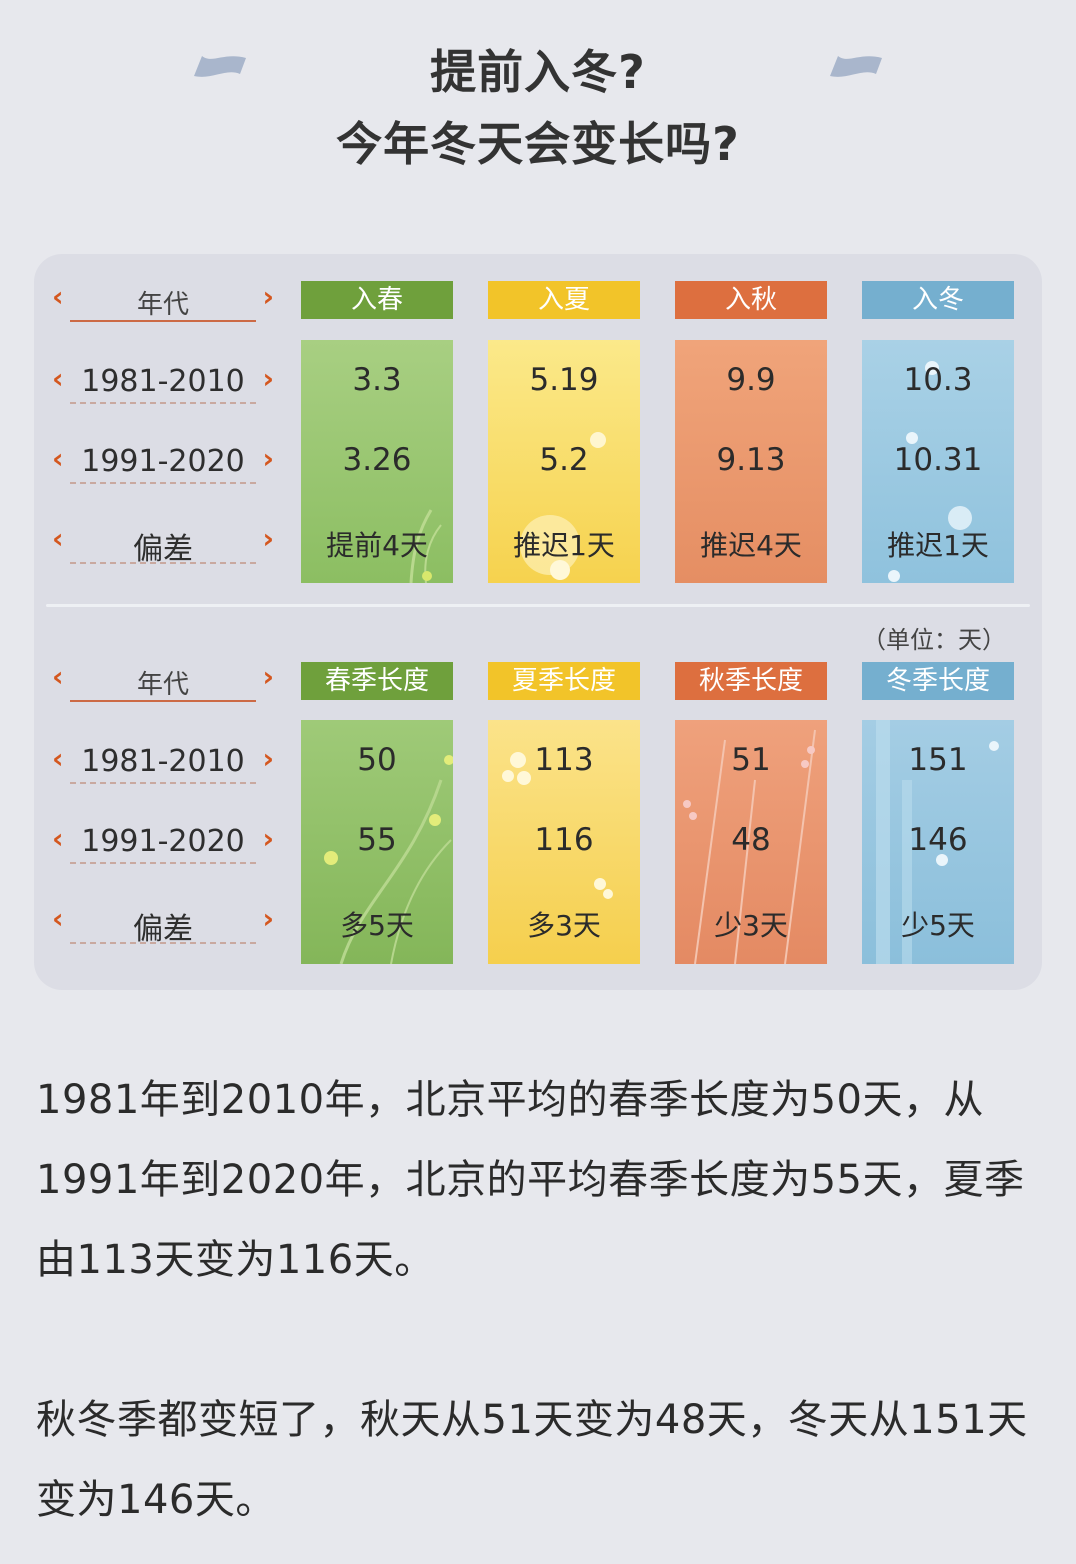 The width and height of the screenshot is (1076, 1564). Describe the element at coordinates (377, 925) in the screenshot. I see `table2-spring-diff: 多5天` at that location.